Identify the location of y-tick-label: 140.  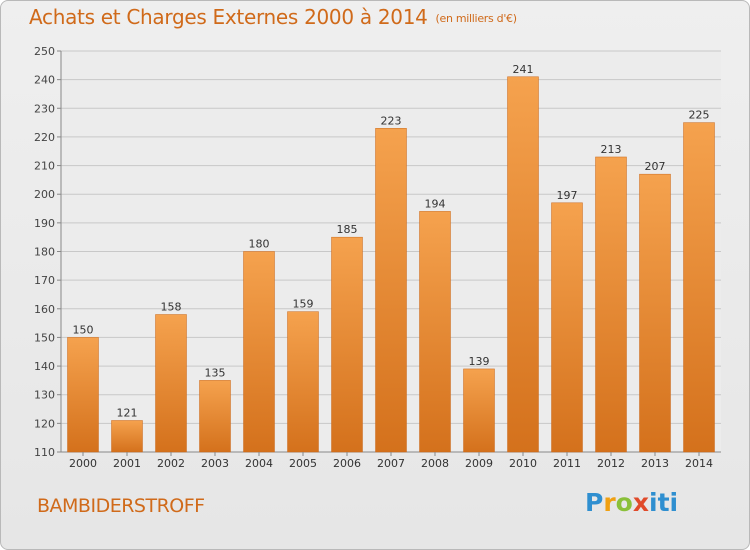
(44, 366).